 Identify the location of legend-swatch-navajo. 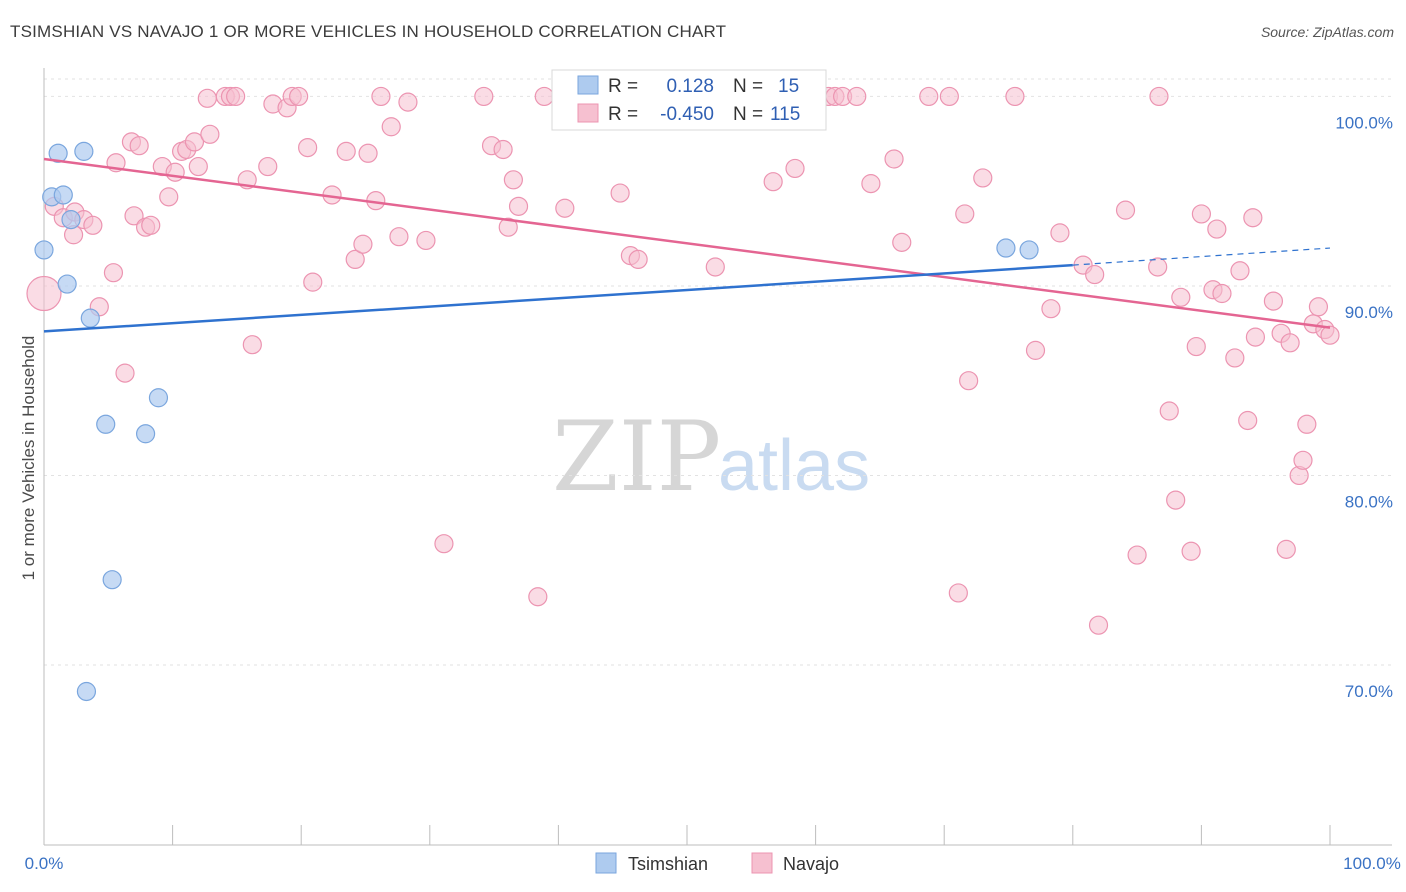
(588, 113).